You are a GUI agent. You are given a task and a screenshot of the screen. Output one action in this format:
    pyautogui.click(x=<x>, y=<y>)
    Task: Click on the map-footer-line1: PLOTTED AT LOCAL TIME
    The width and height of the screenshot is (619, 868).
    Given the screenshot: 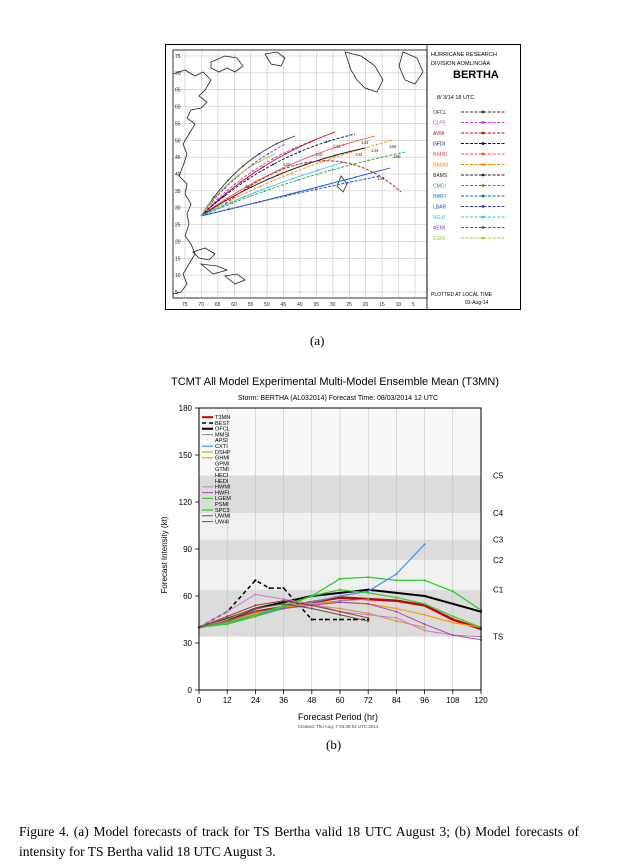 What is the action you would take?
    pyautogui.click(x=462, y=295)
    